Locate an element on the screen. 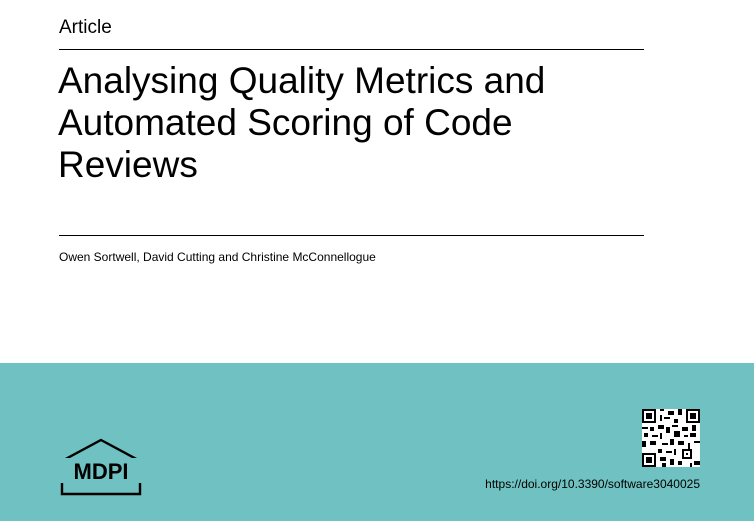 This screenshot has width=754, height=521. title-line: Analysing Quality Metrics and is located at coordinates (302, 80).